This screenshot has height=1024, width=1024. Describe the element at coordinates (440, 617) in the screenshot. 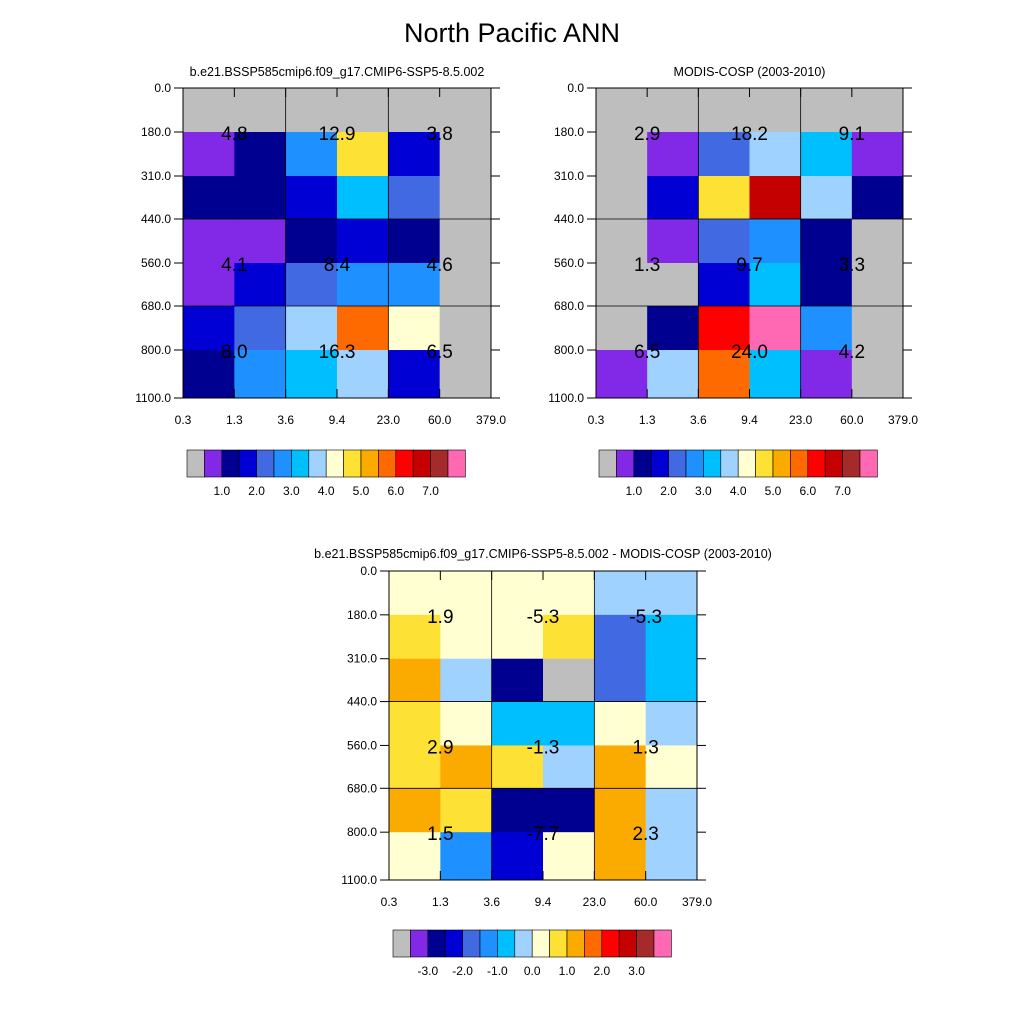

I see `block-value-label: 1.9` at that location.